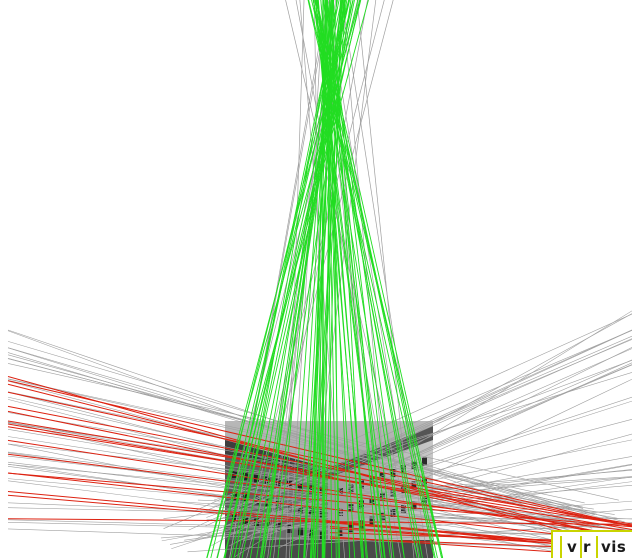  What do you see at coordinates (614, 547) in the screenshot?
I see `logo-text-vis: vis` at bounding box center [614, 547].